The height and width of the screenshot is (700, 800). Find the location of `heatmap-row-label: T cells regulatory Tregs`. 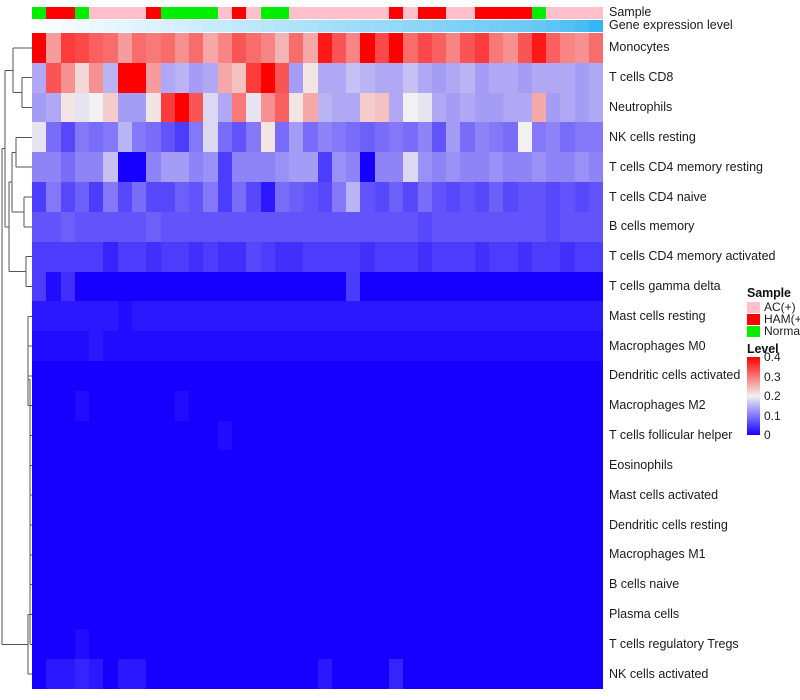

heatmap-row-label: T cells regulatory Tregs is located at coordinates (674, 643).